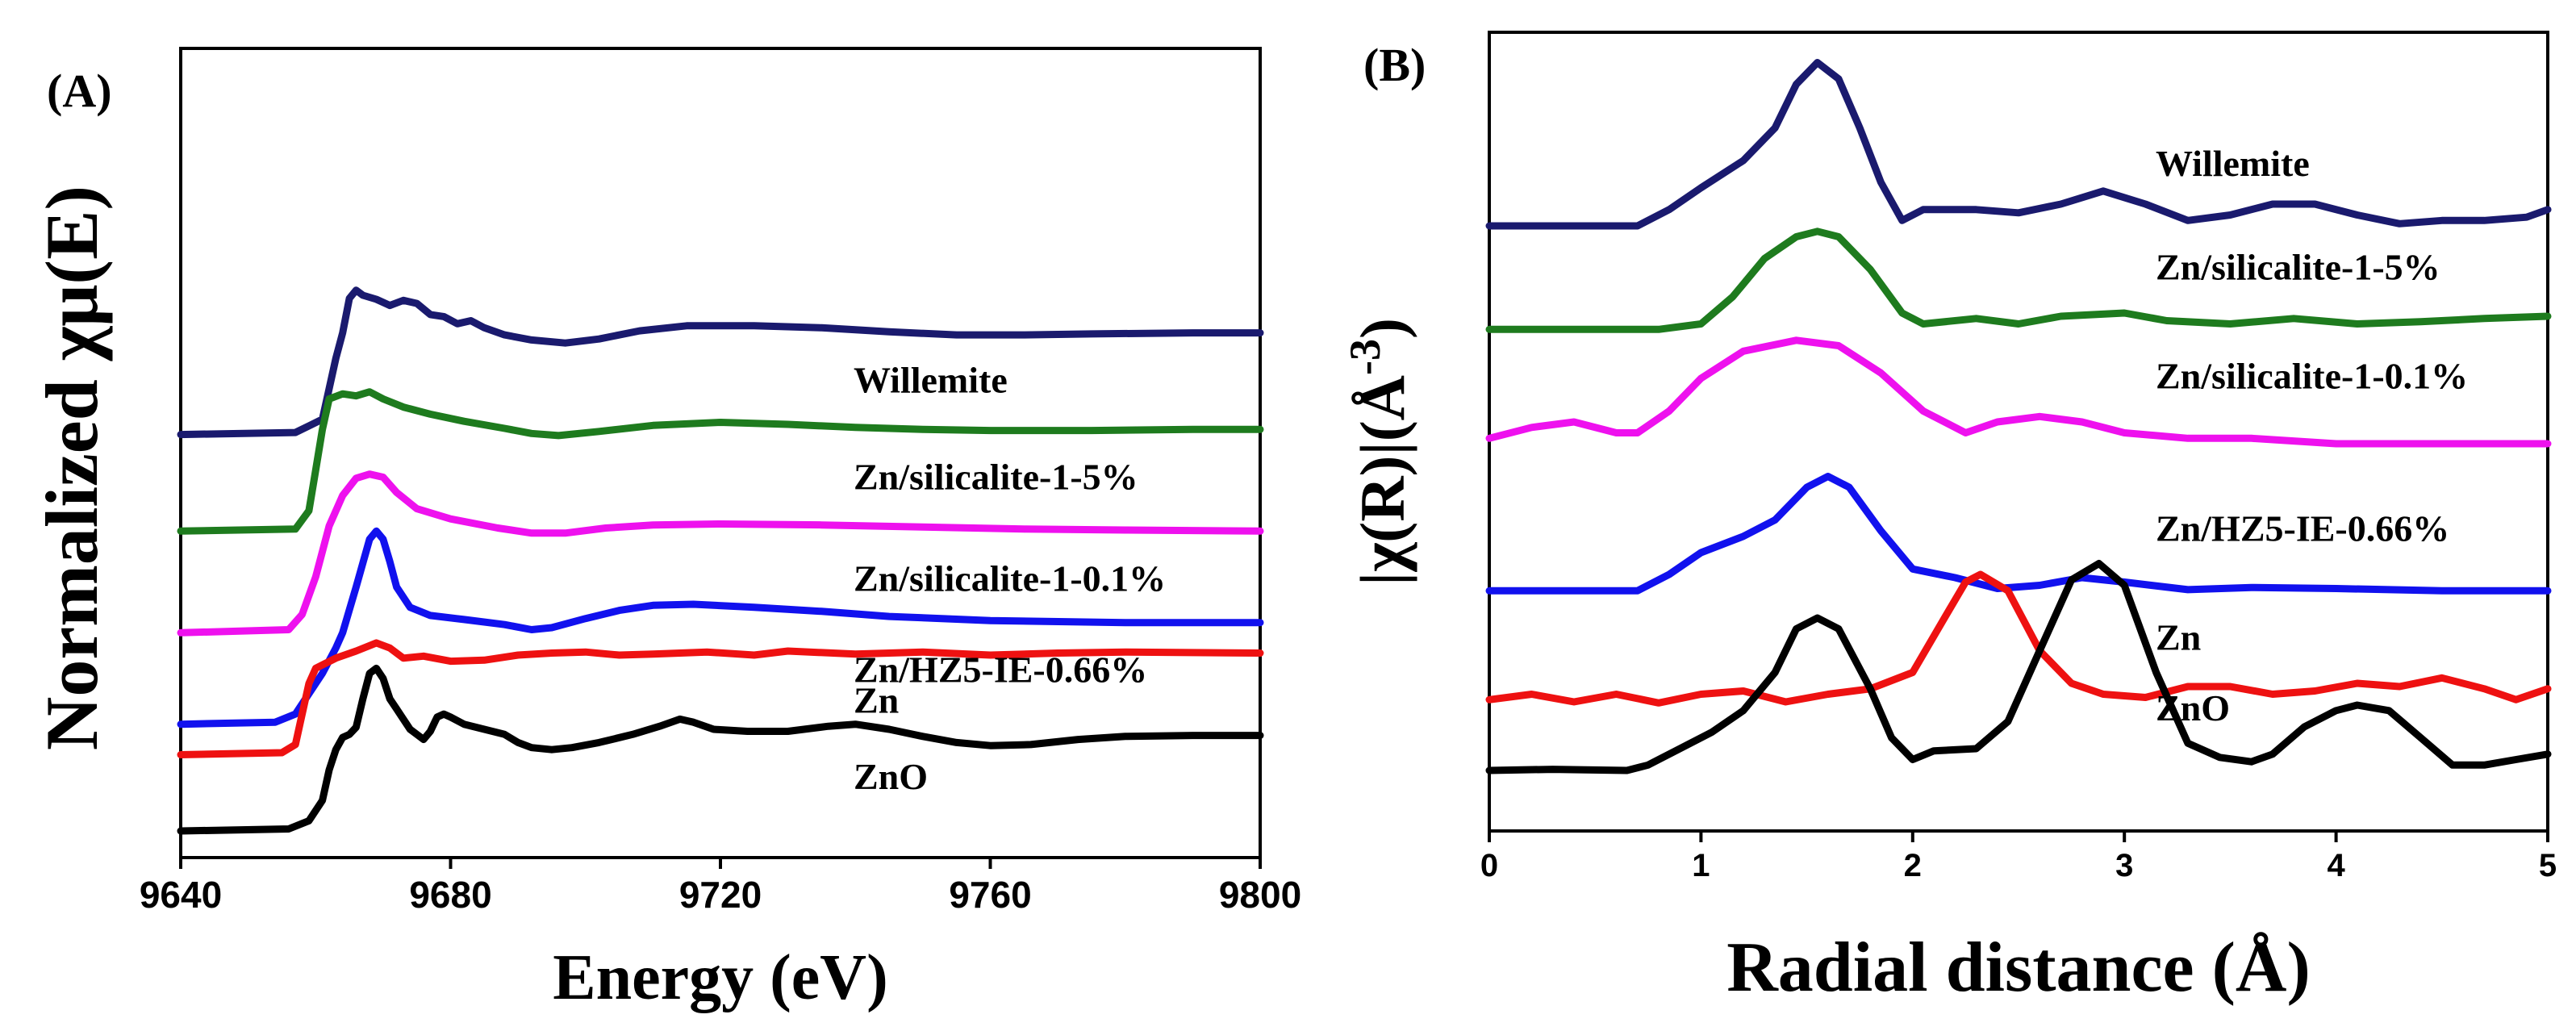 The width and height of the screenshot is (2576, 1027). Describe the element at coordinates (1382, 480) in the screenshot. I see `panel-b-ylabel-main: |χ(R)|(Å` at that location.